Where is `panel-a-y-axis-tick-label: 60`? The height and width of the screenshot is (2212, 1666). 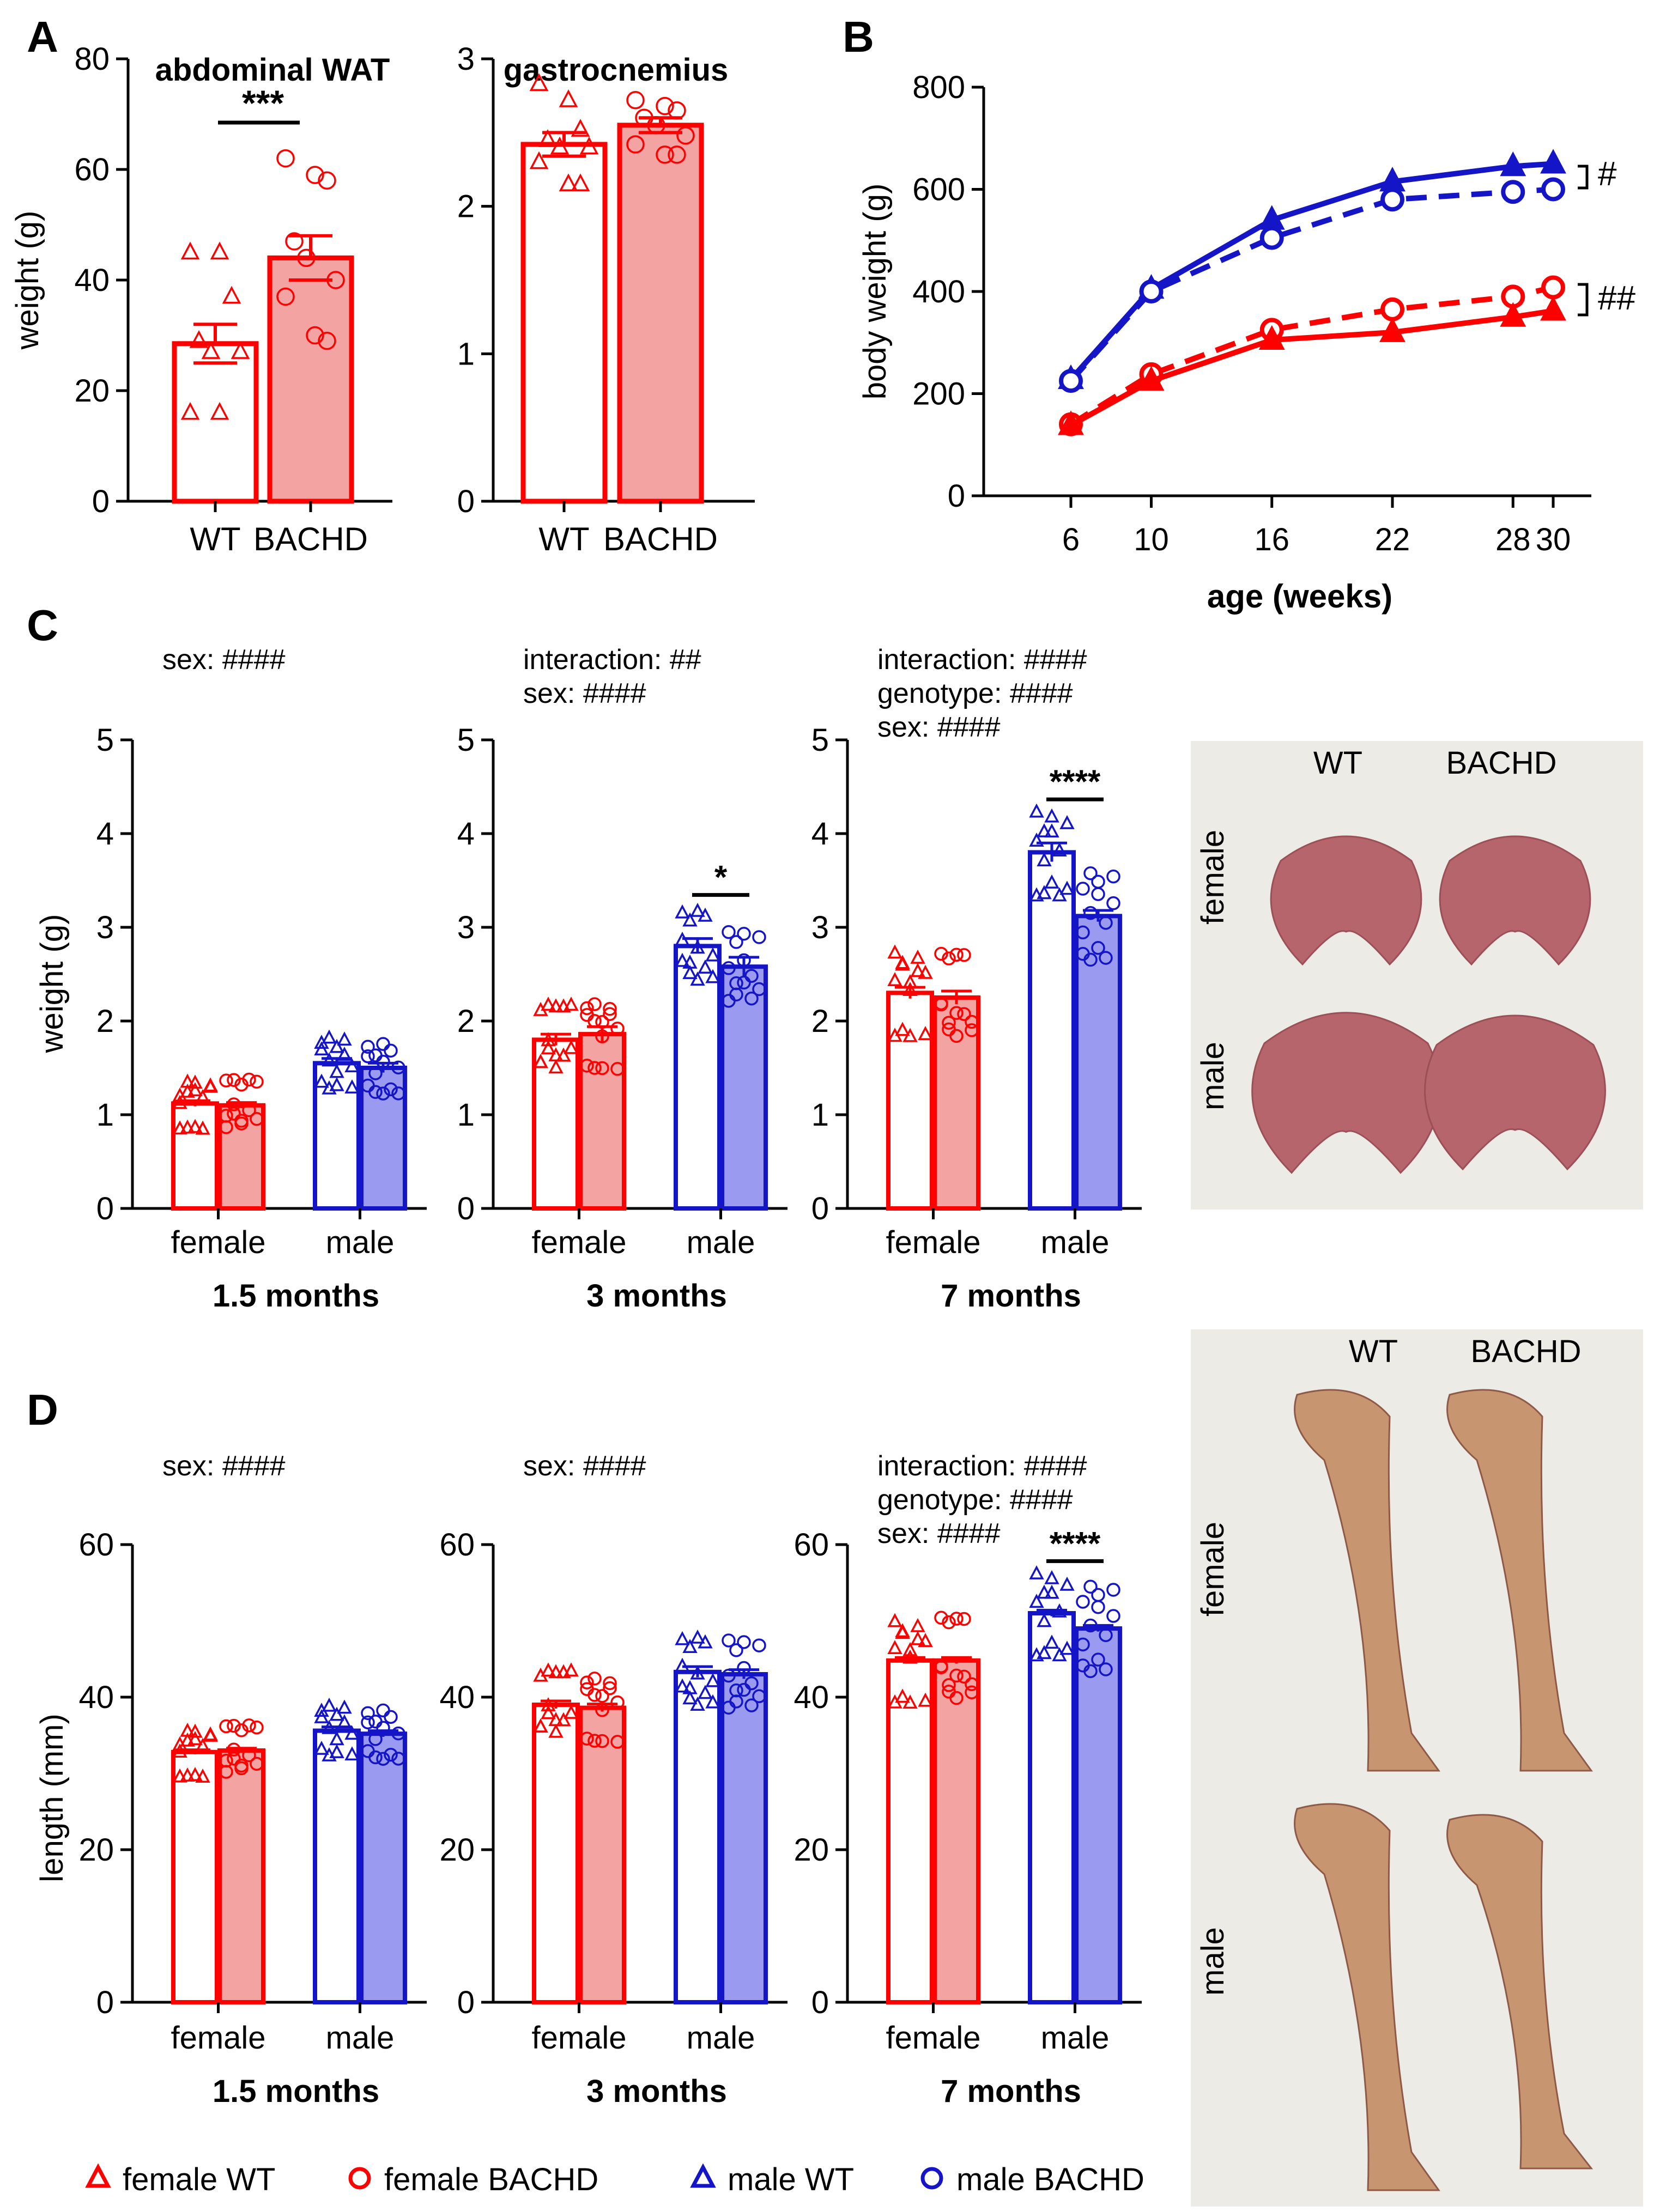 panel-a-y-axis-tick-label: 60 is located at coordinates (92, 169).